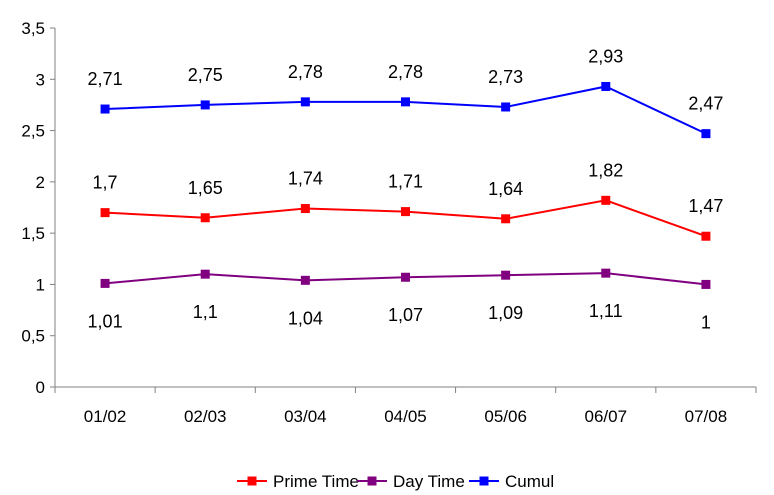  I want to click on data-label-prime-time: 1,64, so click(505, 189).